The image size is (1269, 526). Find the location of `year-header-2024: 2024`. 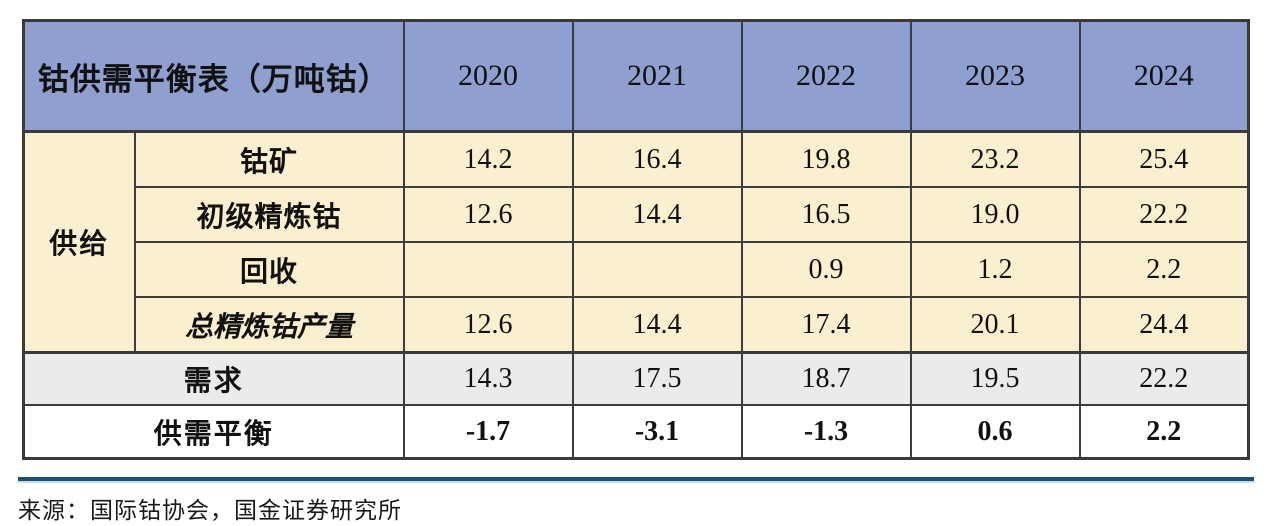

year-header-2024: 2024 is located at coordinates (1164, 76).